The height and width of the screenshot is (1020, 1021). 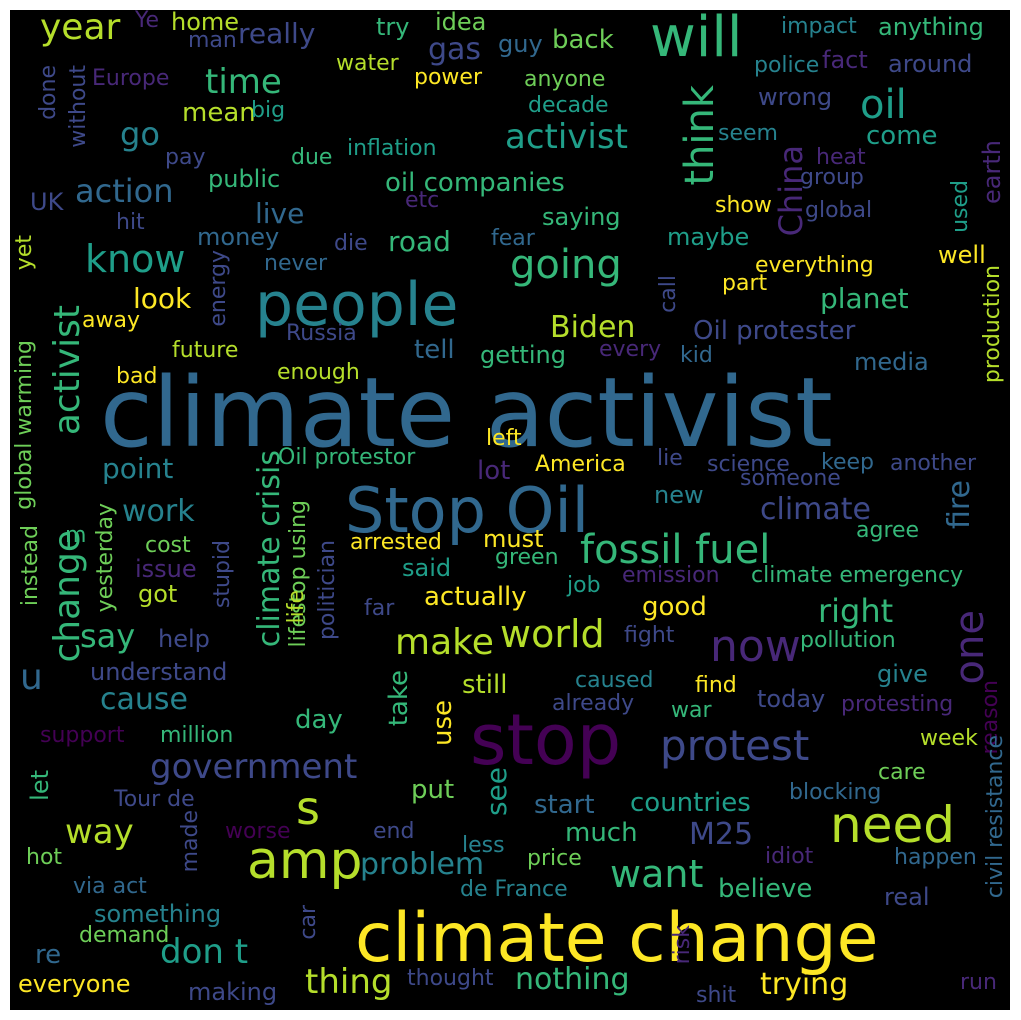 I want to click on word-cloud-word: cost, so click(x=168, y=545).